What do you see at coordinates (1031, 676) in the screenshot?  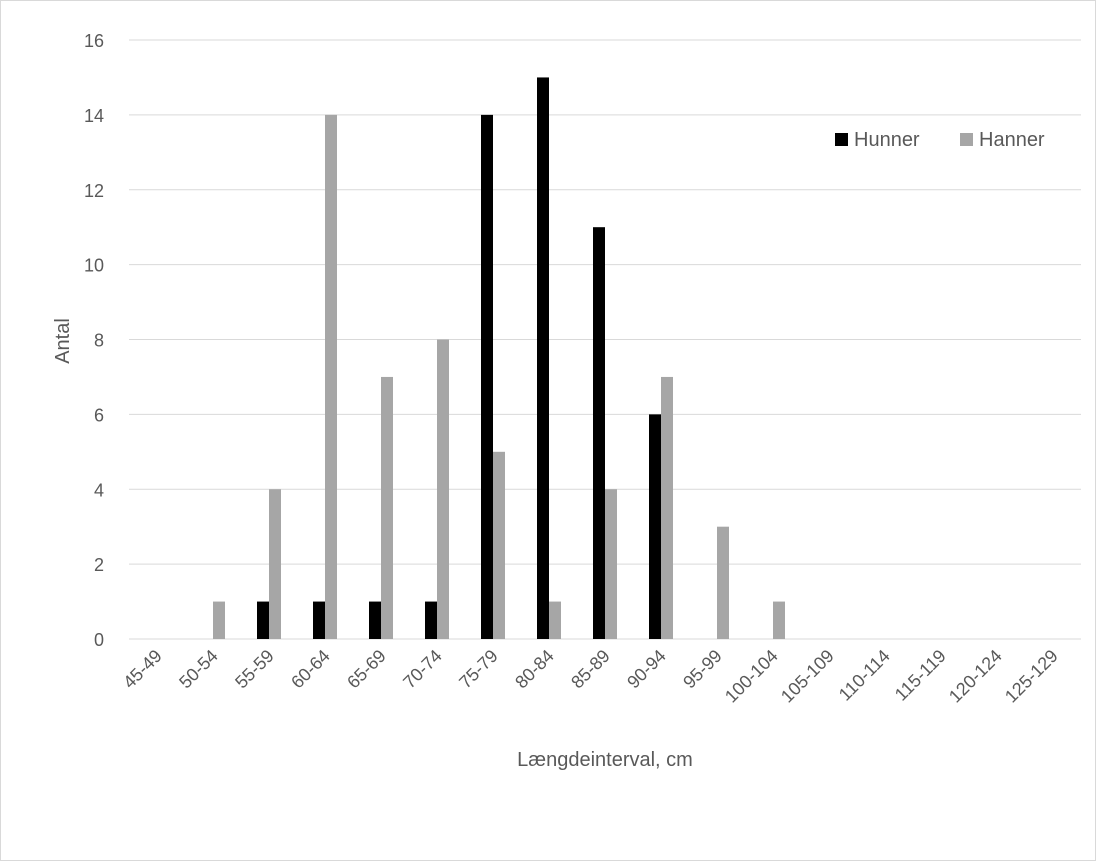 I see `x-tick-label: 125-129` at bounding box center [1031, 676].